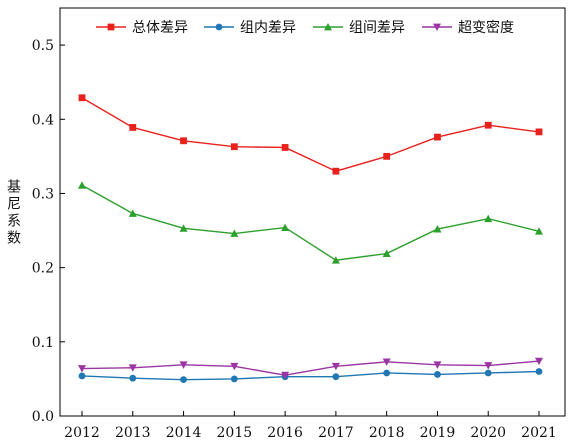 This screenshot has height=446, width=569. I want to click on x-tick-label: 2014, so click(184, 433).